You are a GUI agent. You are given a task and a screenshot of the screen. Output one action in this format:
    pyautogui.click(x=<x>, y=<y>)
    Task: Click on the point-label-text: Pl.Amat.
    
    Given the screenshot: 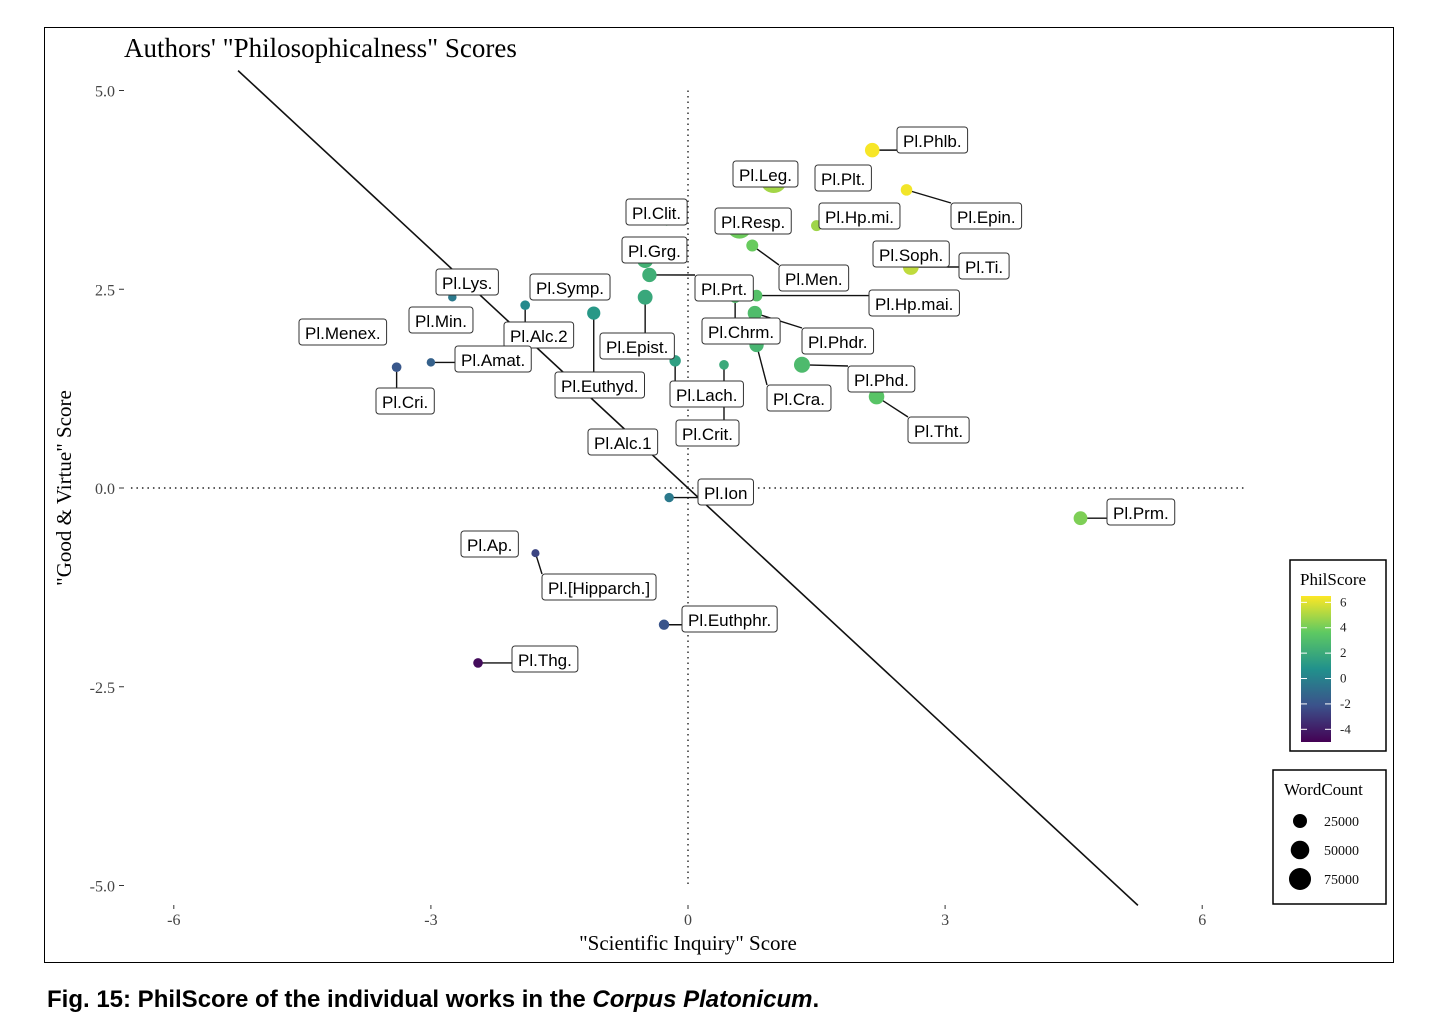 What is the action you would take?
    pyautogui.click(x=493, y=360)
    